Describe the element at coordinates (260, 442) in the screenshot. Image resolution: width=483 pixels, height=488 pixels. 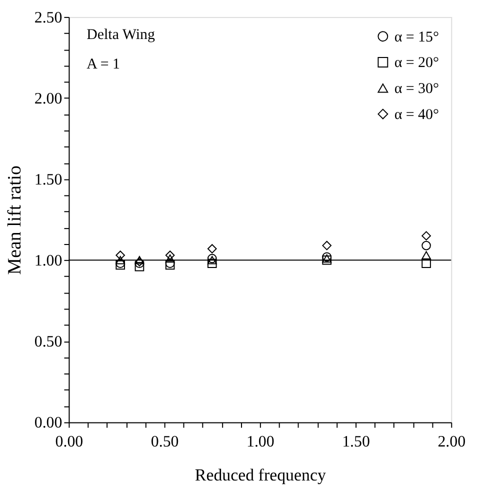
I see `x-tick-label: 1.00` at that location.